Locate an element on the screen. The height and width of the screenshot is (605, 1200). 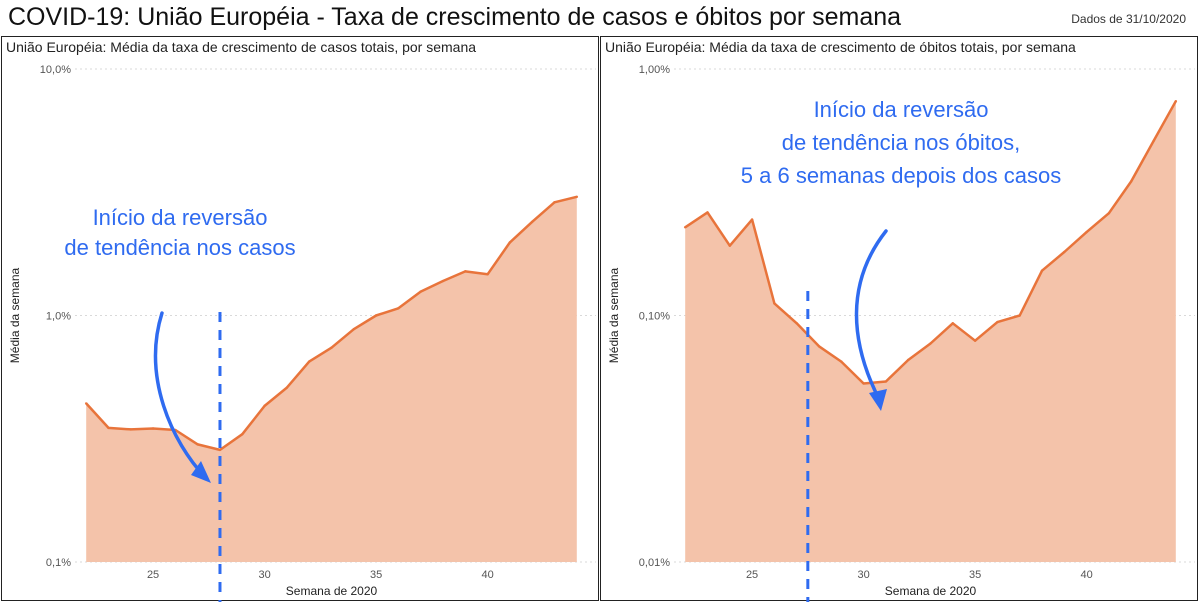
cases-annotation-line: de tendência nos casos is located at coordinates (179, 247).